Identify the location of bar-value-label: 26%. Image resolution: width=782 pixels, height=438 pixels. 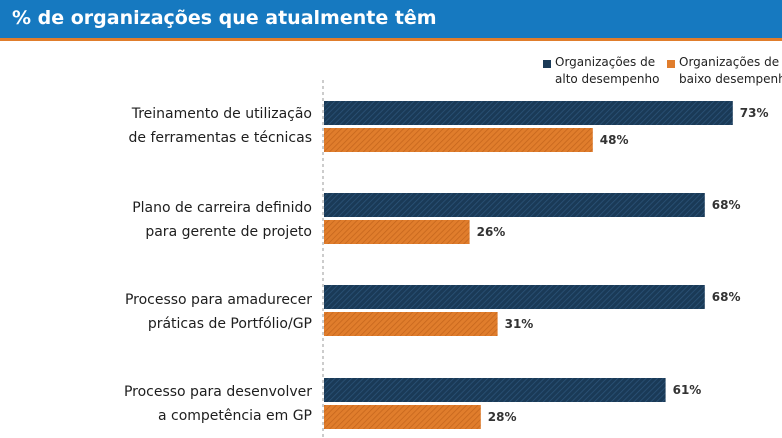
(491, 232).